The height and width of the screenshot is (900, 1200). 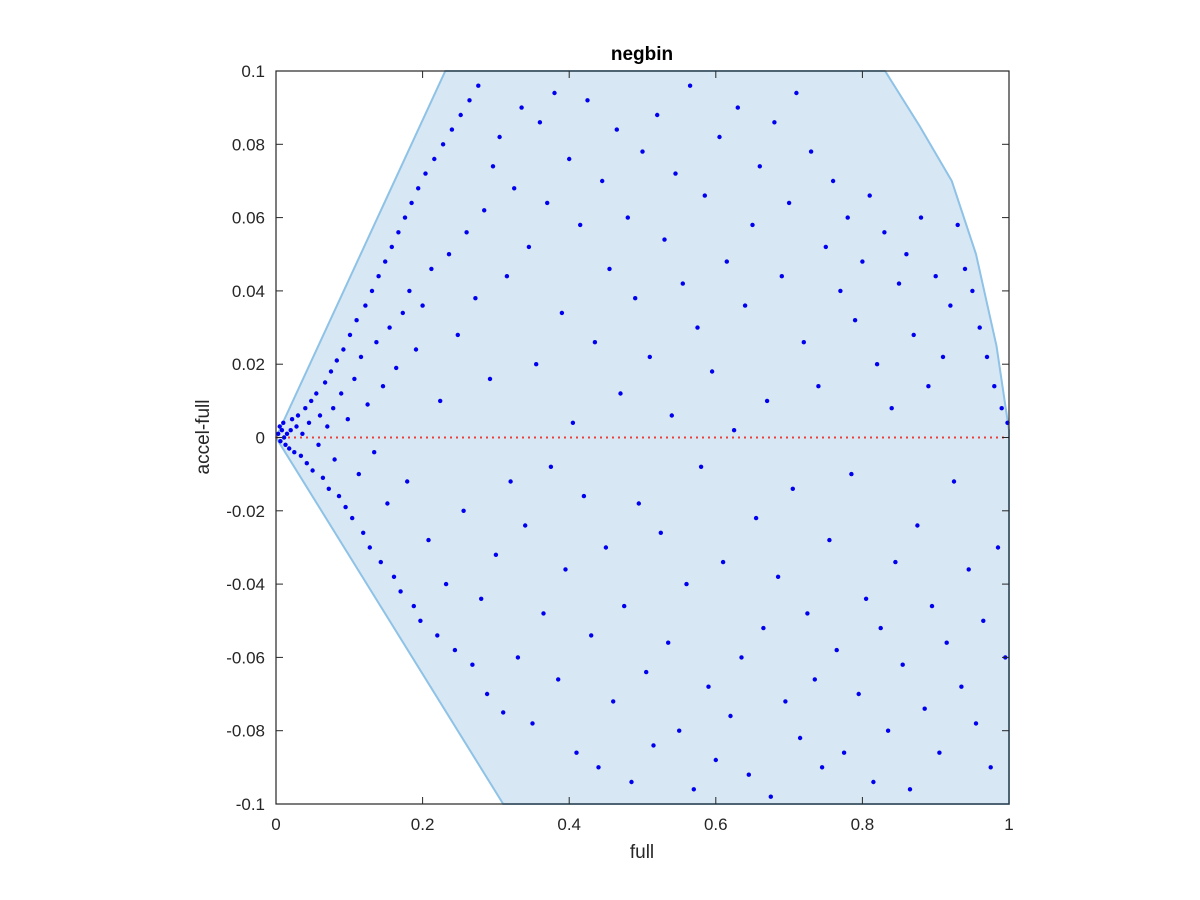 I want to click on y-tick-label: 0.02, so click(x=248, y=364).